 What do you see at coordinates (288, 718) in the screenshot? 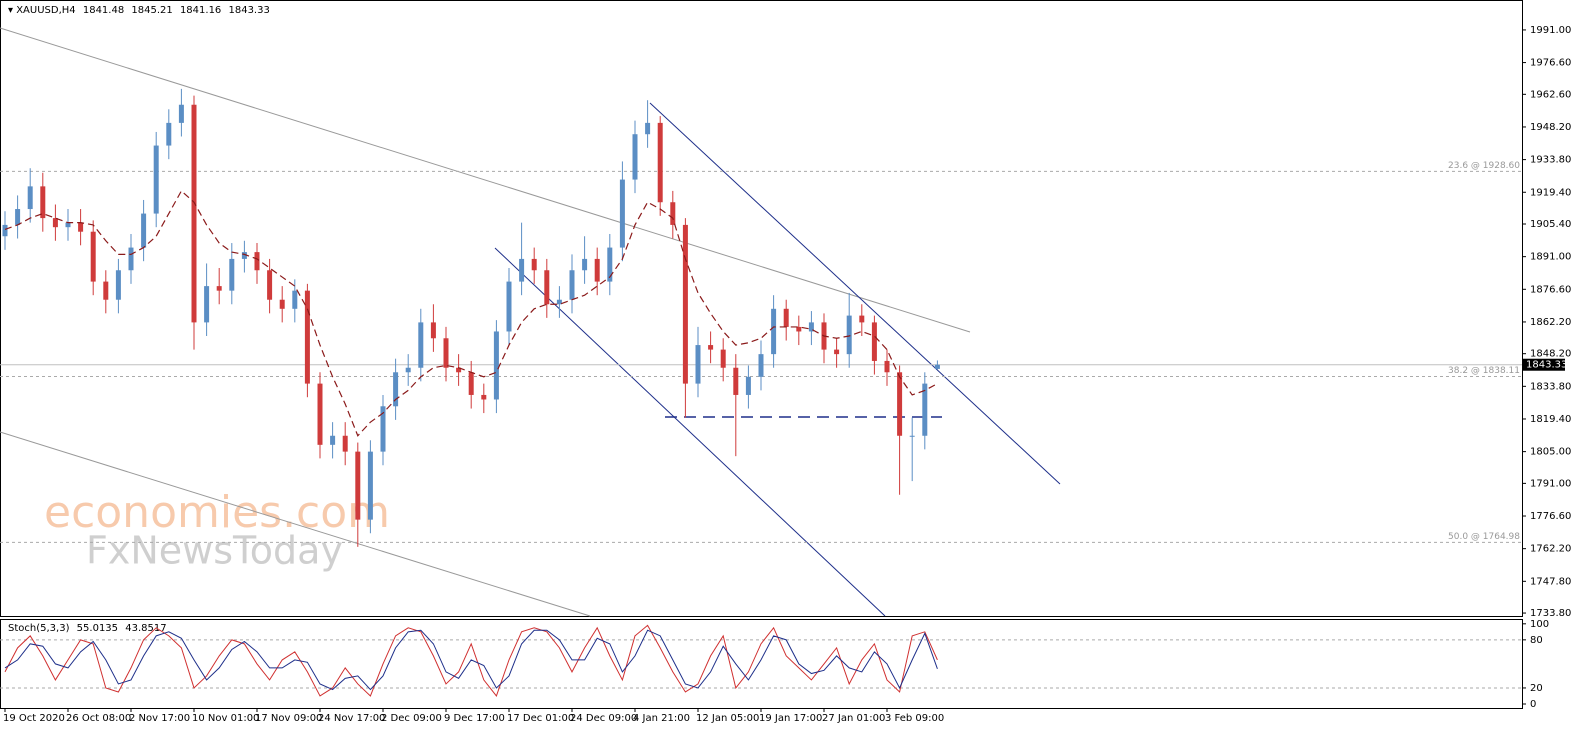
I see `x-tick-label: 17 Nov 09:00` at bounding box center [288, 718].